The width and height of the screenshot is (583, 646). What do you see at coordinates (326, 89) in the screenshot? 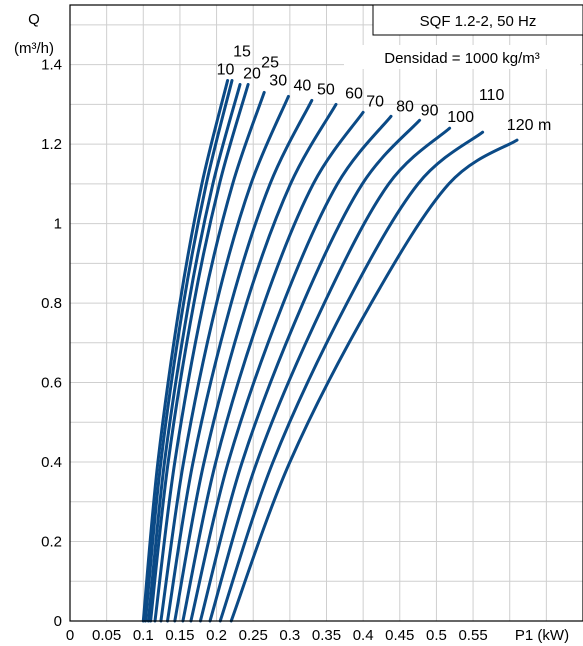
I see `curve-label: 50` at bounding box center [326, 89].